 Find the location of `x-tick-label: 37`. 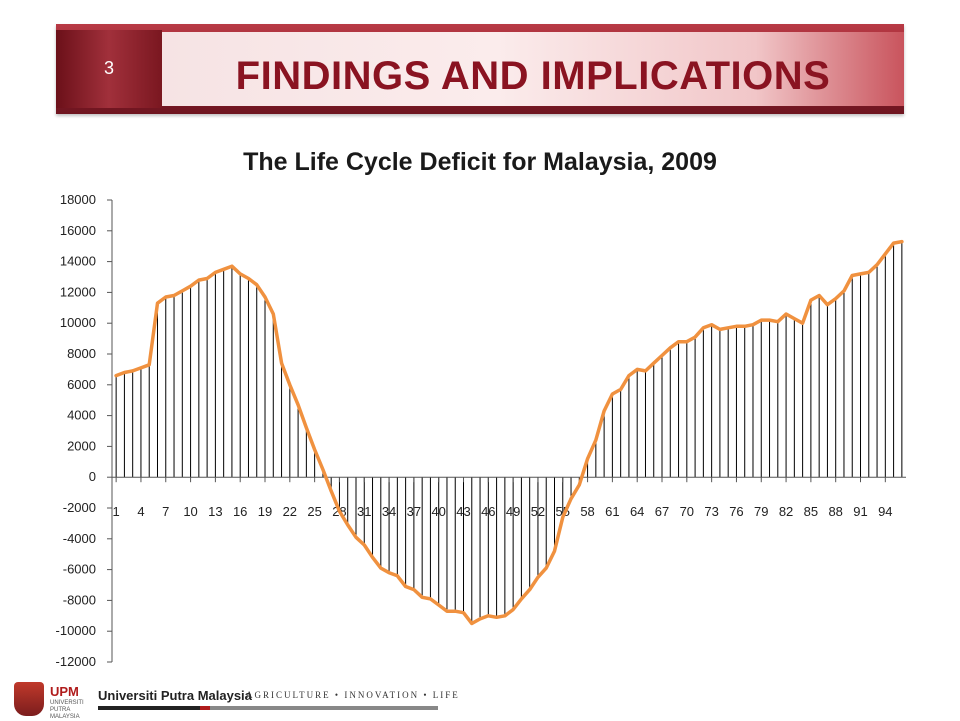

x-tick-label: 37 is located at coordinates (414, 511).